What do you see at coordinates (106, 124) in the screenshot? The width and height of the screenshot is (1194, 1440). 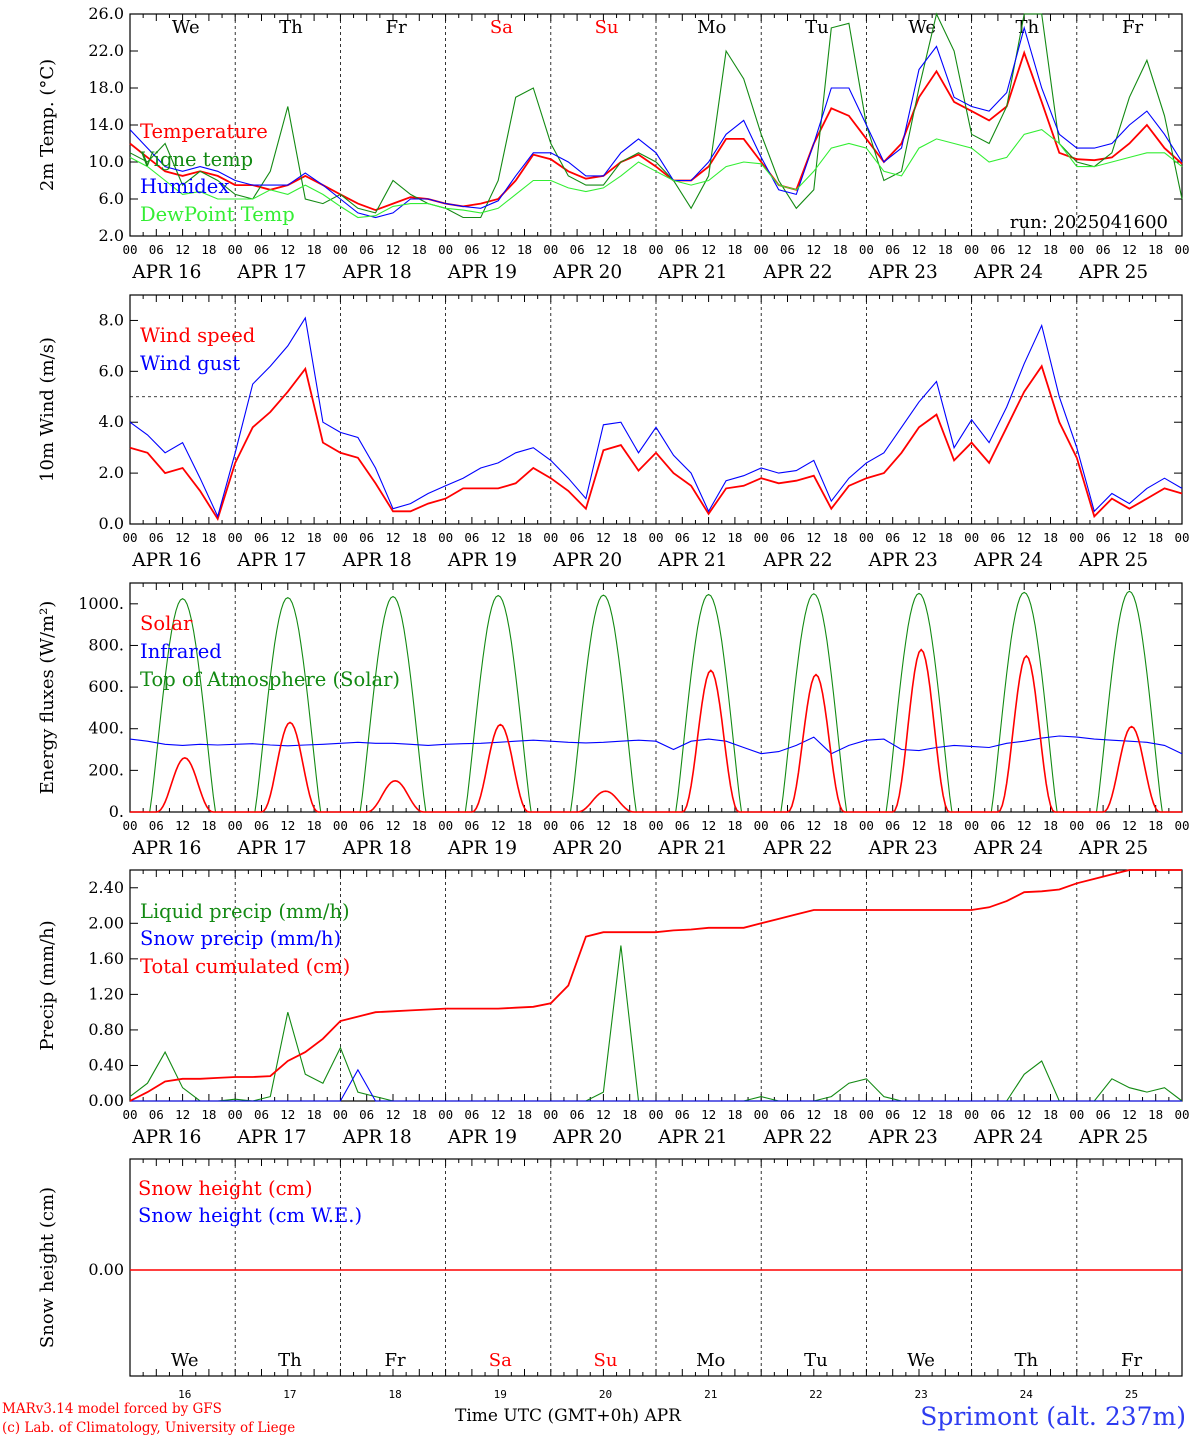 I see `y-tick-label: 14.0` at bounding box center [106, 124].